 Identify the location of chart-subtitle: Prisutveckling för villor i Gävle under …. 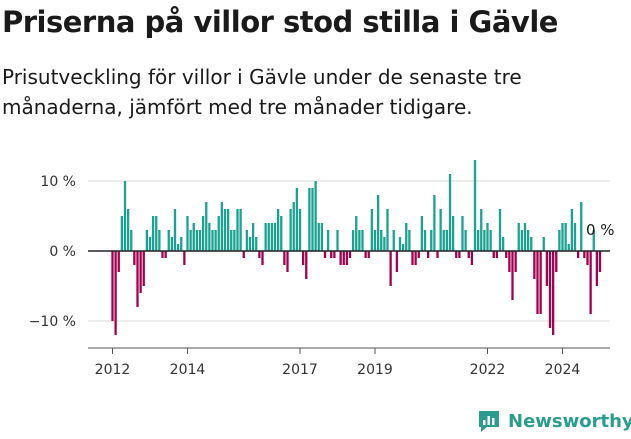
(262, 92).